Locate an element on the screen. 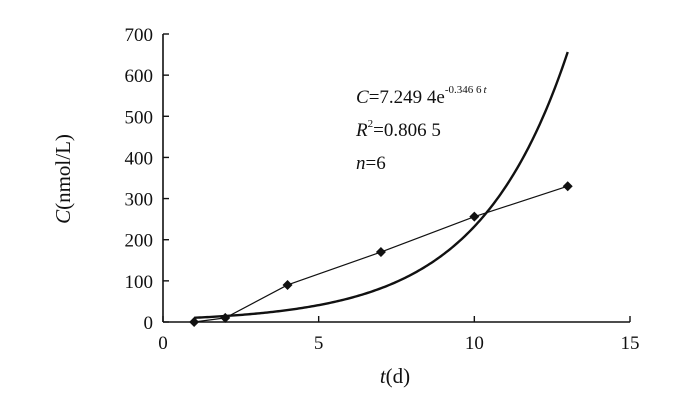 The height and width of the screenshot is (401, 700). y-tick-label: 400 is located at coordinates (139, 158).